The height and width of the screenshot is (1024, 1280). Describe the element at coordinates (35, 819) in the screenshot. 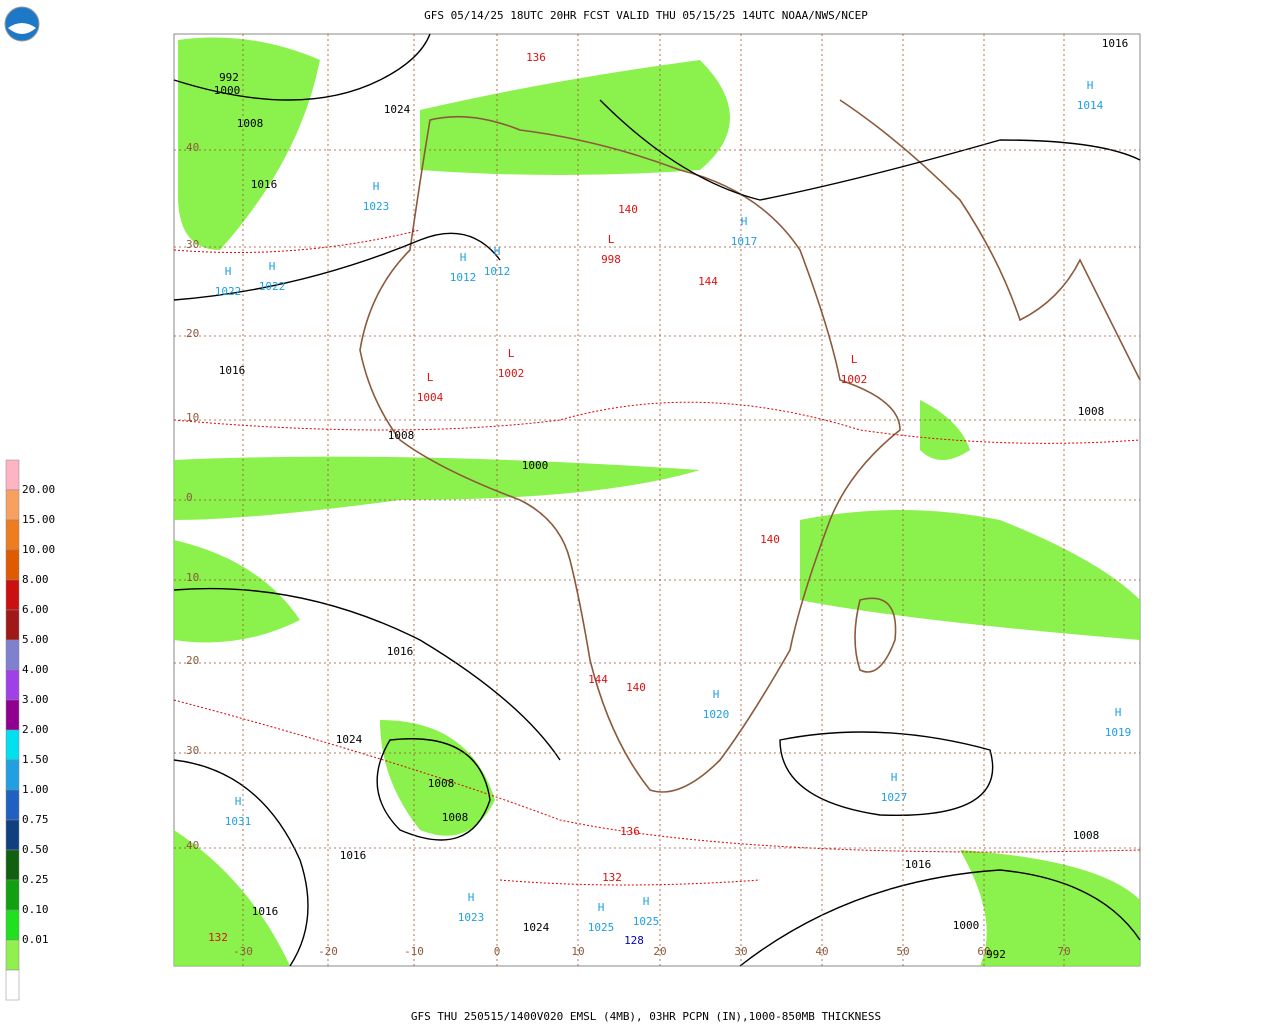

I see `legend-label: 0.75` at that location.